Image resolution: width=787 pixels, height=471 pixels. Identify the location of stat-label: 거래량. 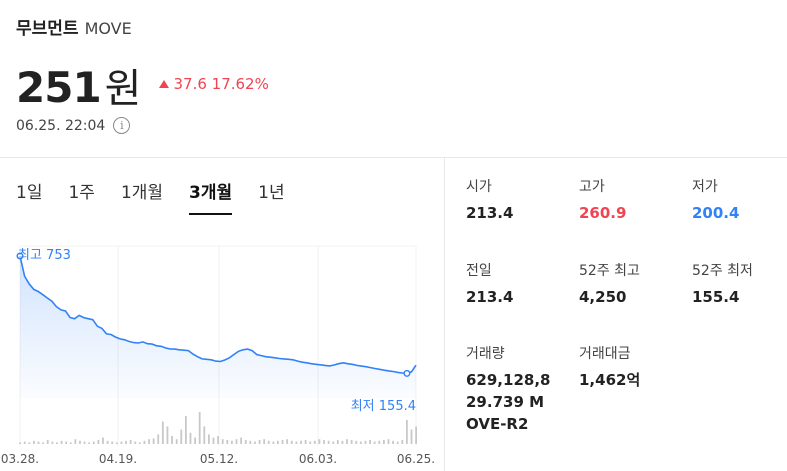
(485, 354).